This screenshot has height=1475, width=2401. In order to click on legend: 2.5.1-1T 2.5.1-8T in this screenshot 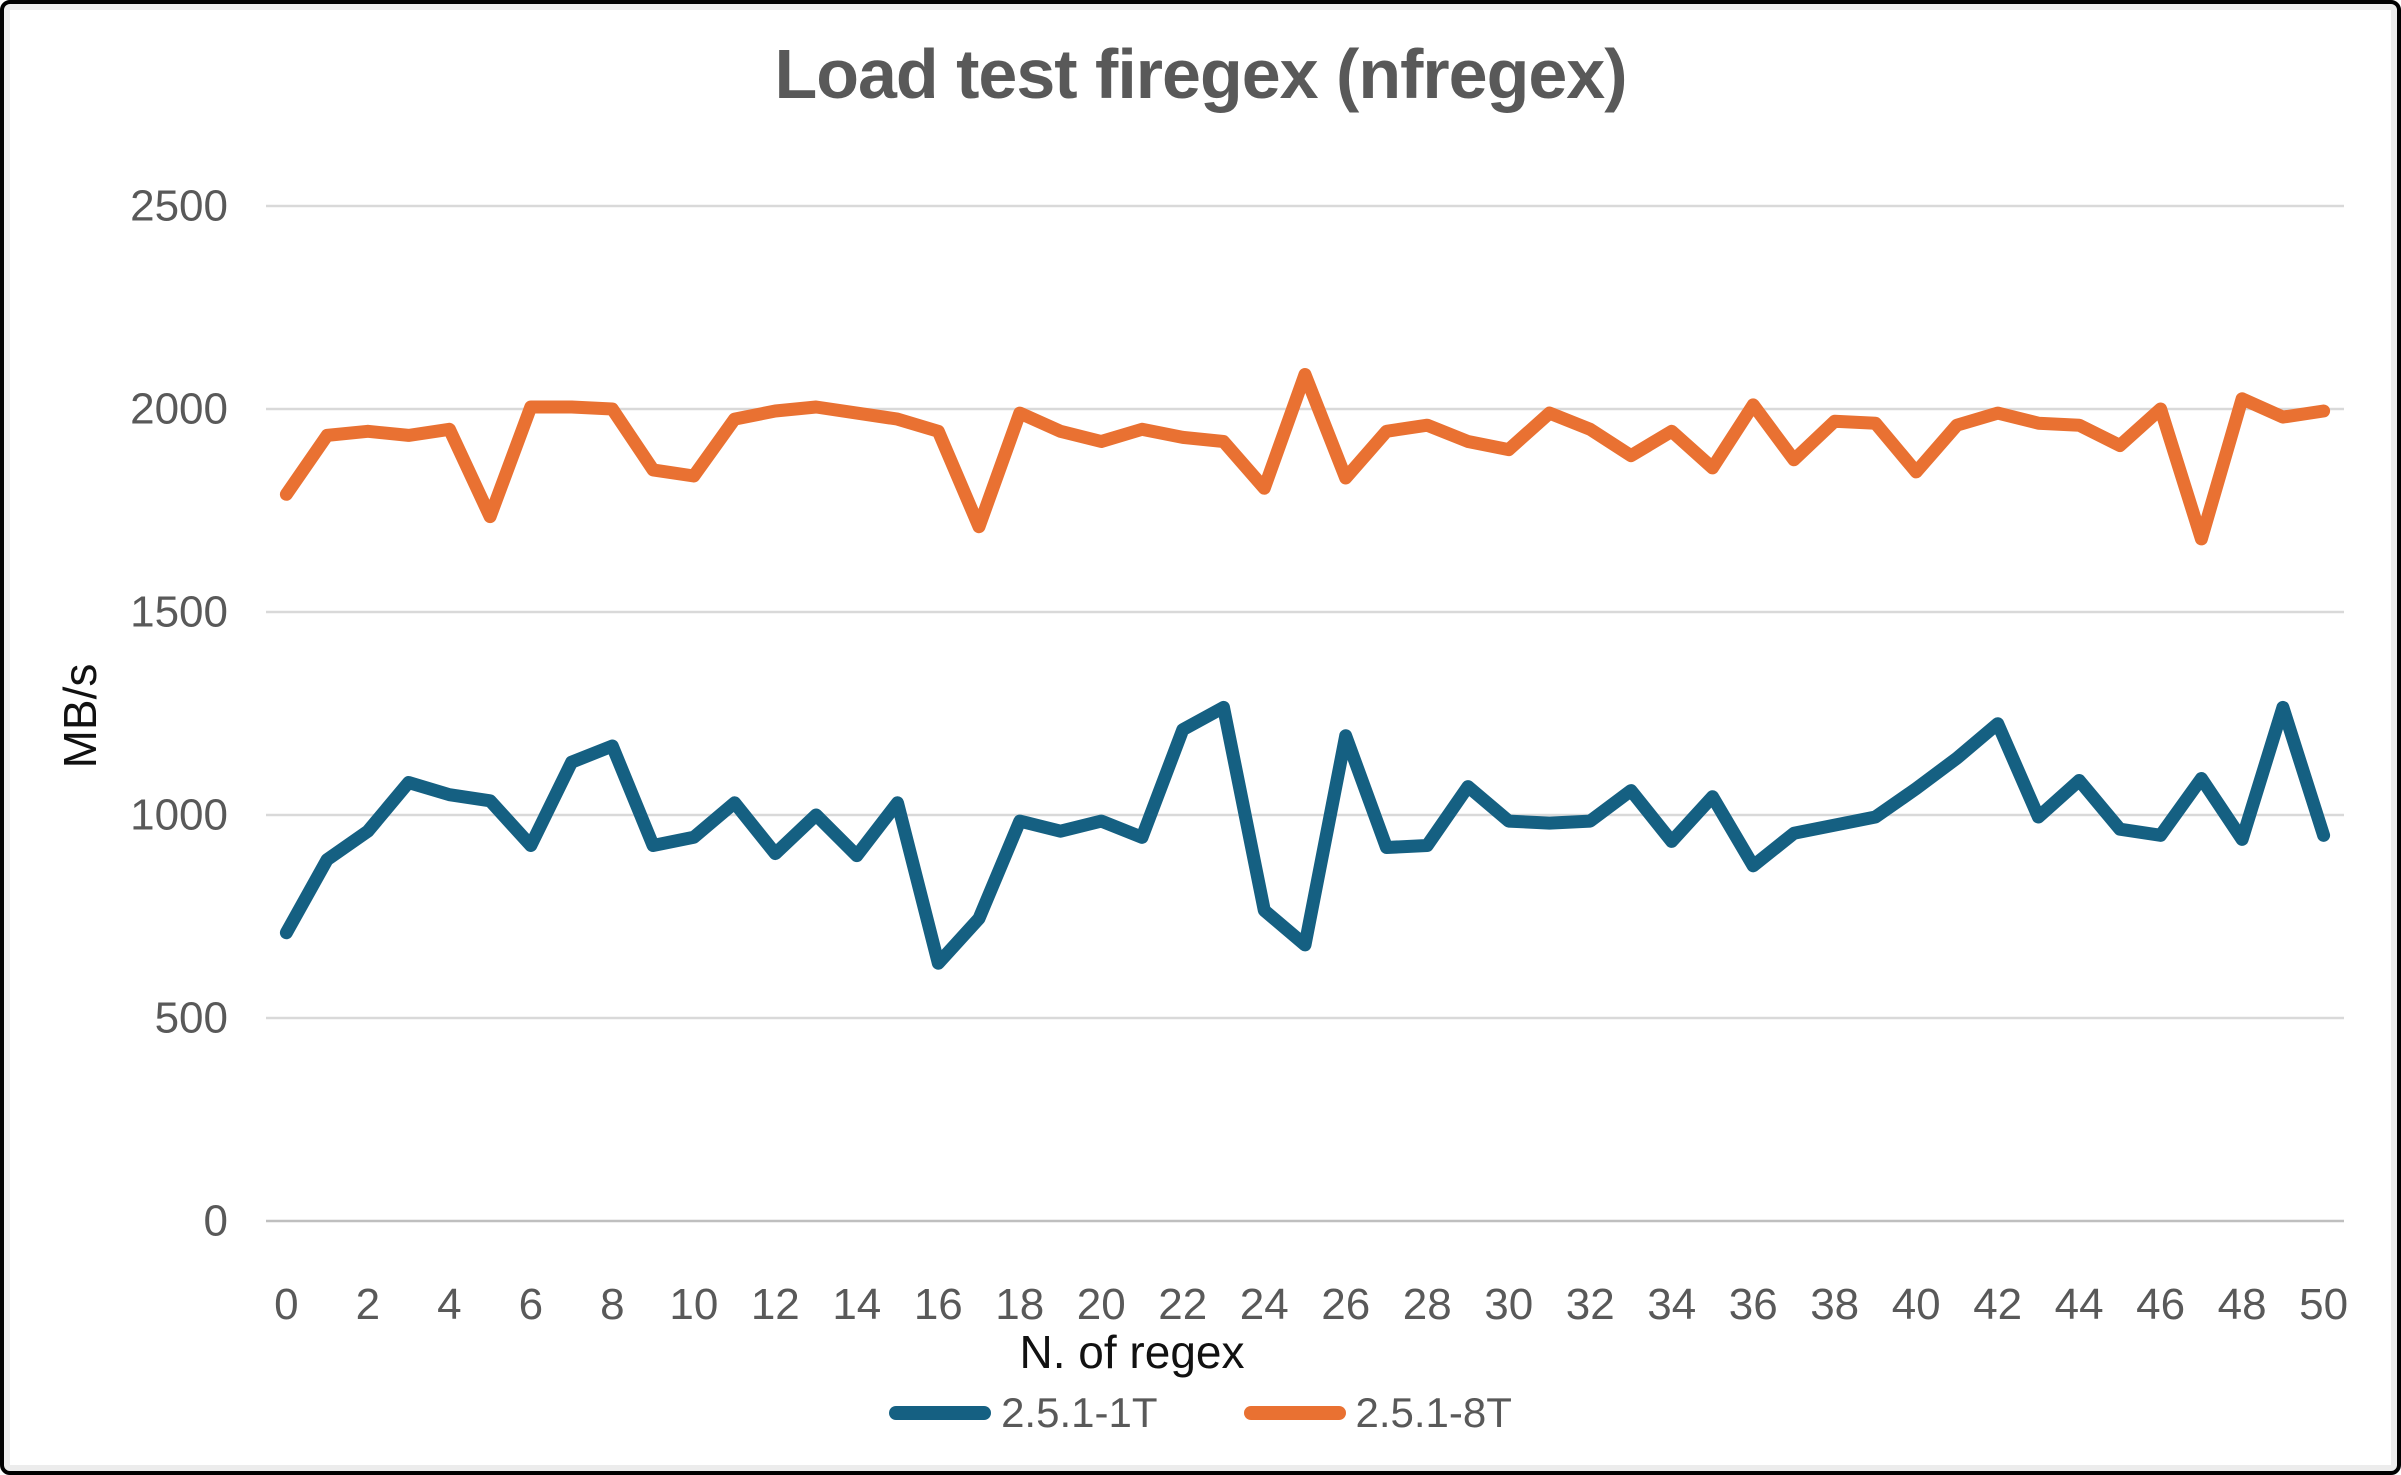, I will do `click(1200, 1413)`.